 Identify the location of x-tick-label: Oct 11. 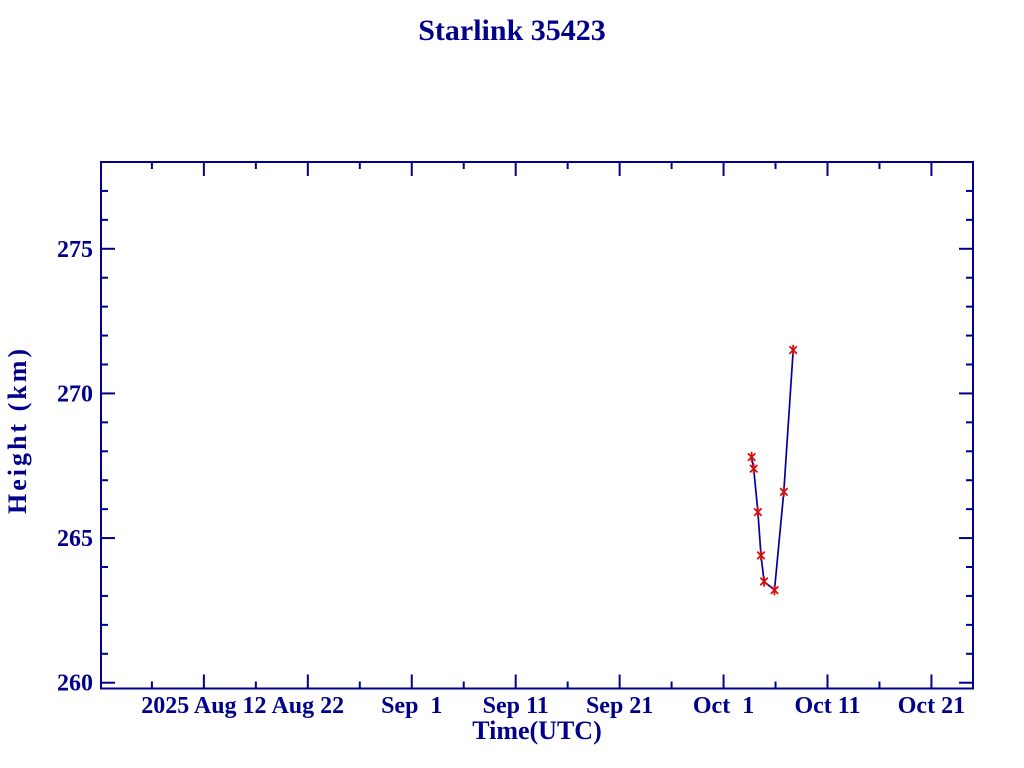
(827, 706).